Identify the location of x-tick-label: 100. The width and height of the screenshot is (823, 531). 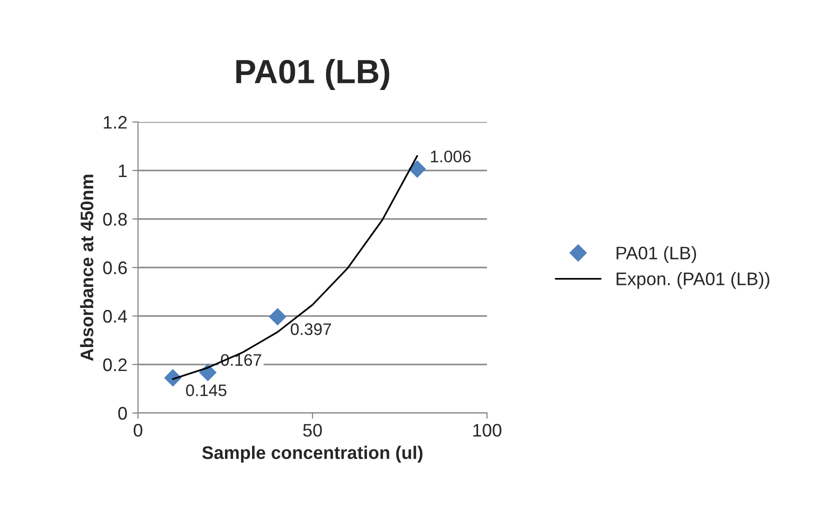
(487, 430).